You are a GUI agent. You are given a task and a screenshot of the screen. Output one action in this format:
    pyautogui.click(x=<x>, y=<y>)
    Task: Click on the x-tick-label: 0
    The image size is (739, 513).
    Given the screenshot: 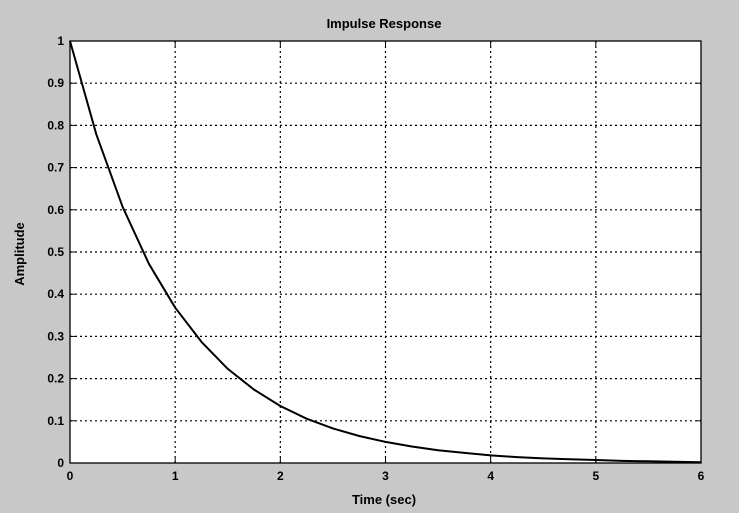 What is the action you would take?
    pyautogui.click(x=70, y=476)
    